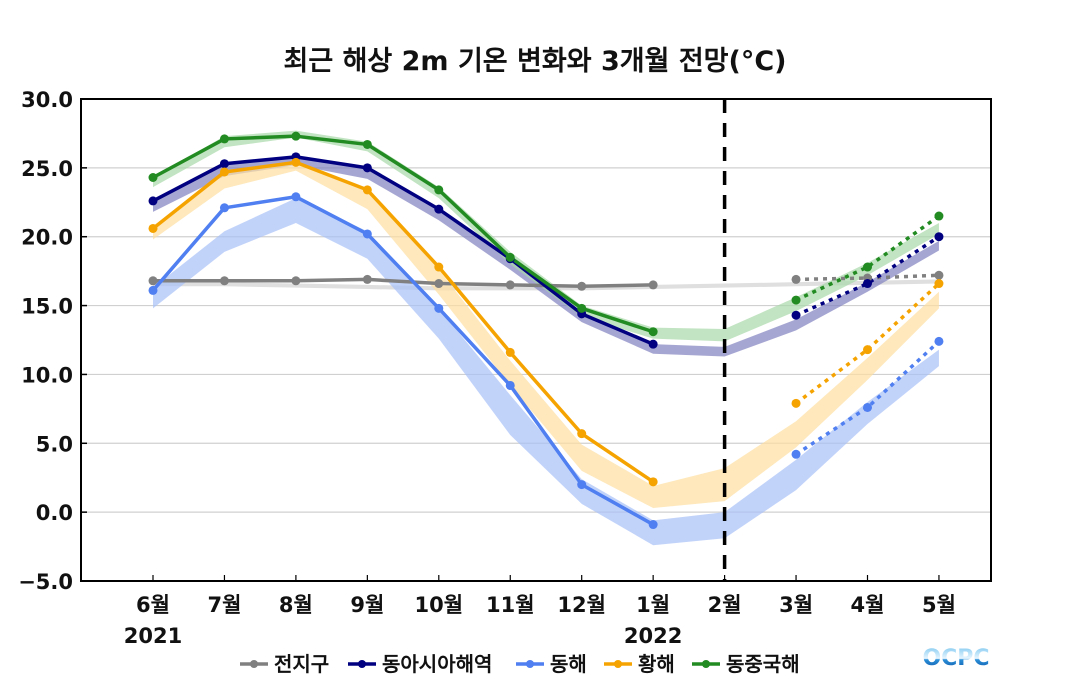 The height and width of the screenshot is (700, 1070). What do you see at coordinates (439, 605) in the screenshot?
I see `x-tick-label: 10월` at bounding box center [439, 605].